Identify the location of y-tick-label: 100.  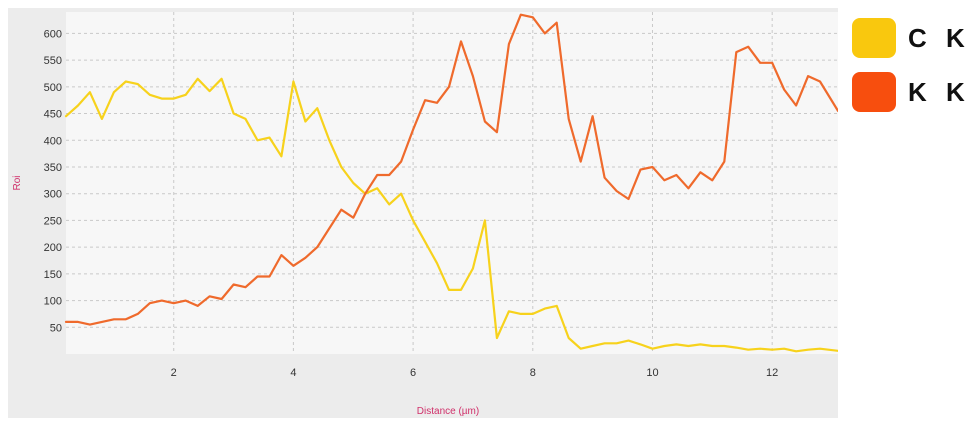
(53, 302).